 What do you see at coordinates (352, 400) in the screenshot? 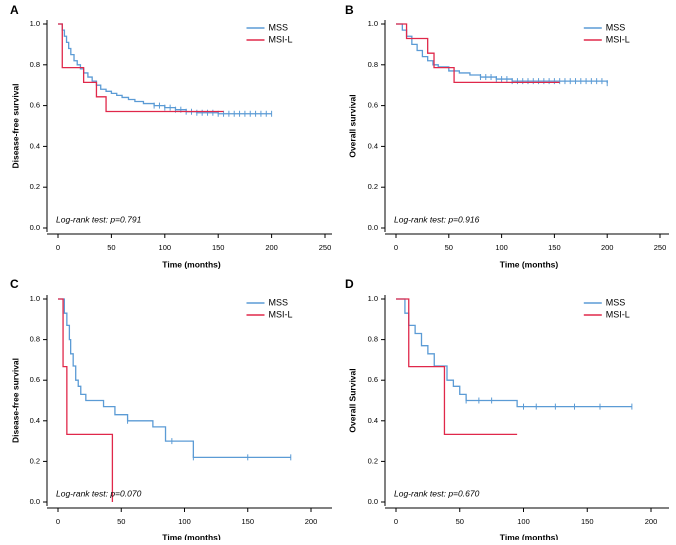
I see `y-axis-title: Overall Survival` at bounding box center [352, 400].